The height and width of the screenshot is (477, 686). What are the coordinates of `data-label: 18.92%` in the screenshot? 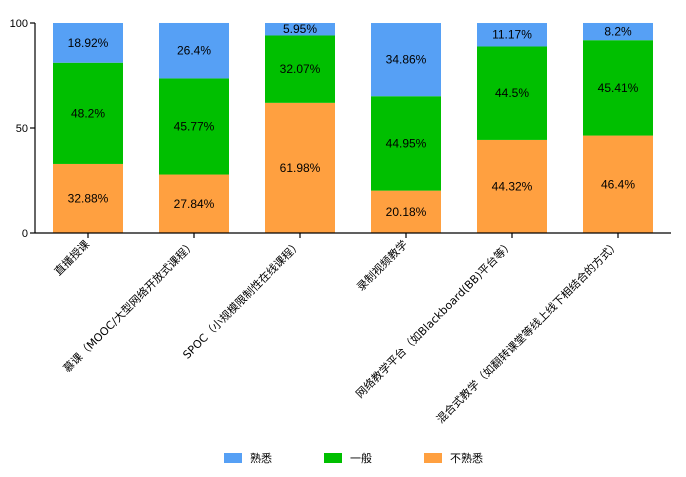 It's located at (88, 43).